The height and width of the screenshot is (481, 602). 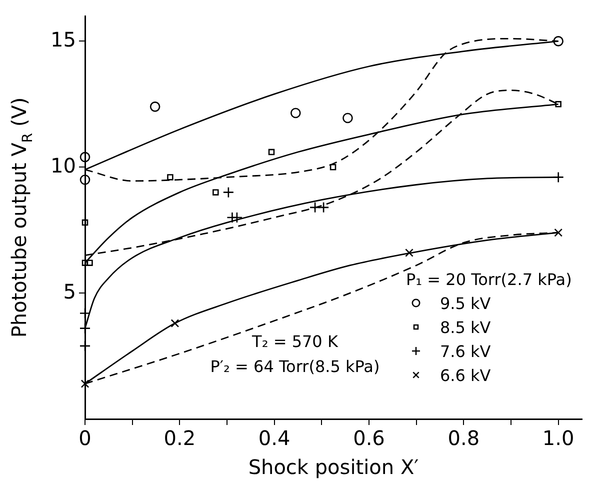 I want to click on x-tick-label: 0.6, so click(x=369, y=438).